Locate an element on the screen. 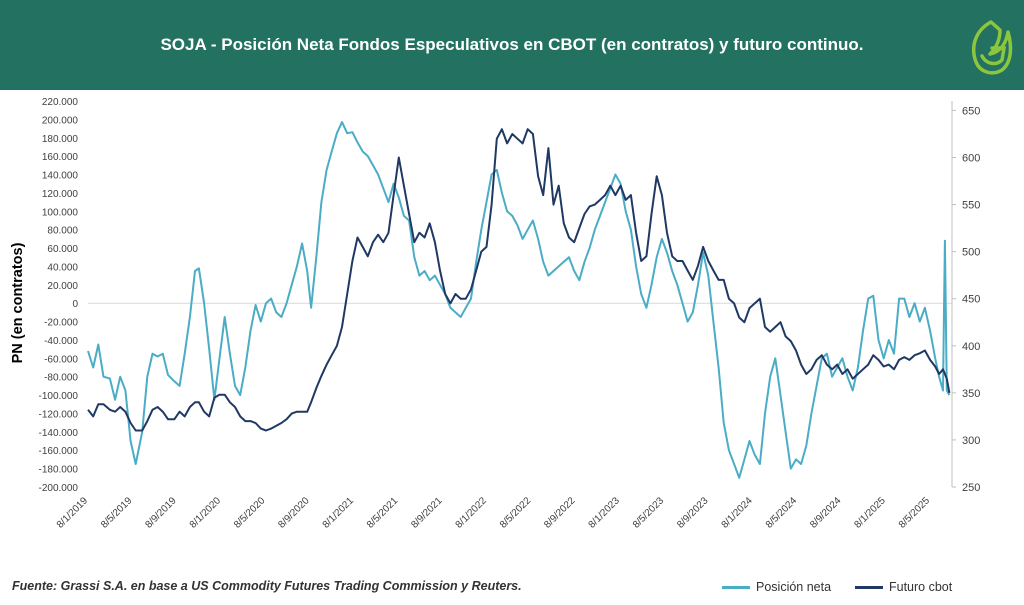 This screenshot has height=605, width=1024. y-left-tick-label: 100.000 is located at coordinates (60, 212).